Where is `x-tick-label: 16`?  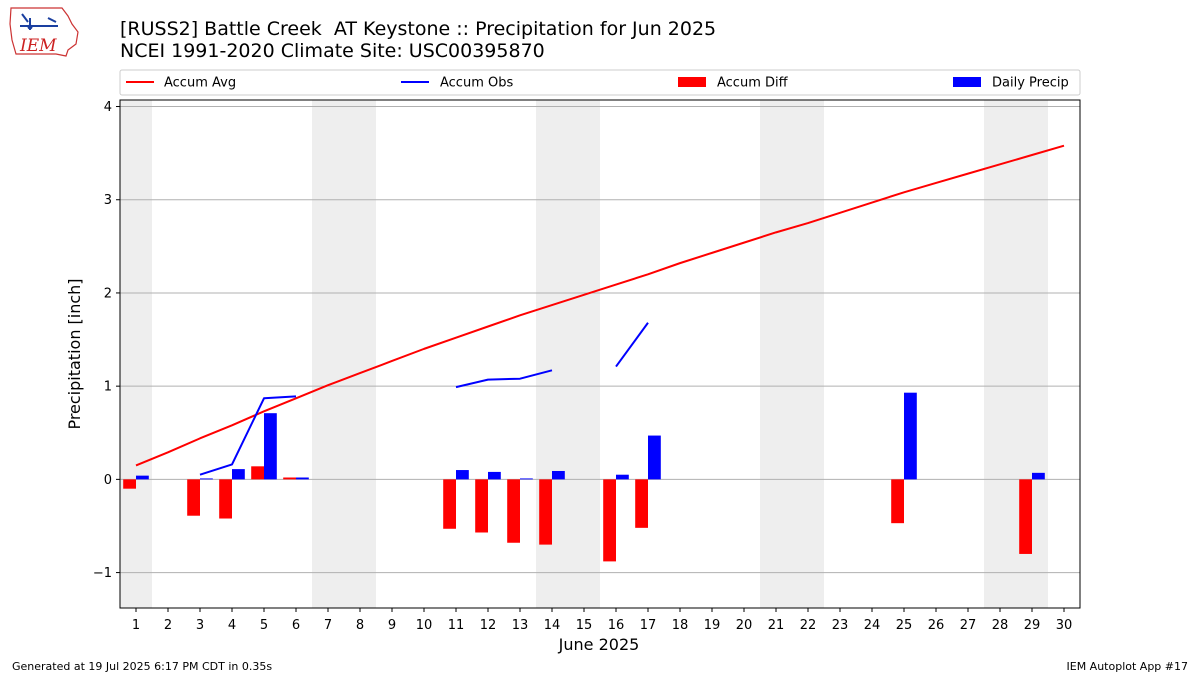
x-tick-label: 16 is located at coordinates (616, 625).